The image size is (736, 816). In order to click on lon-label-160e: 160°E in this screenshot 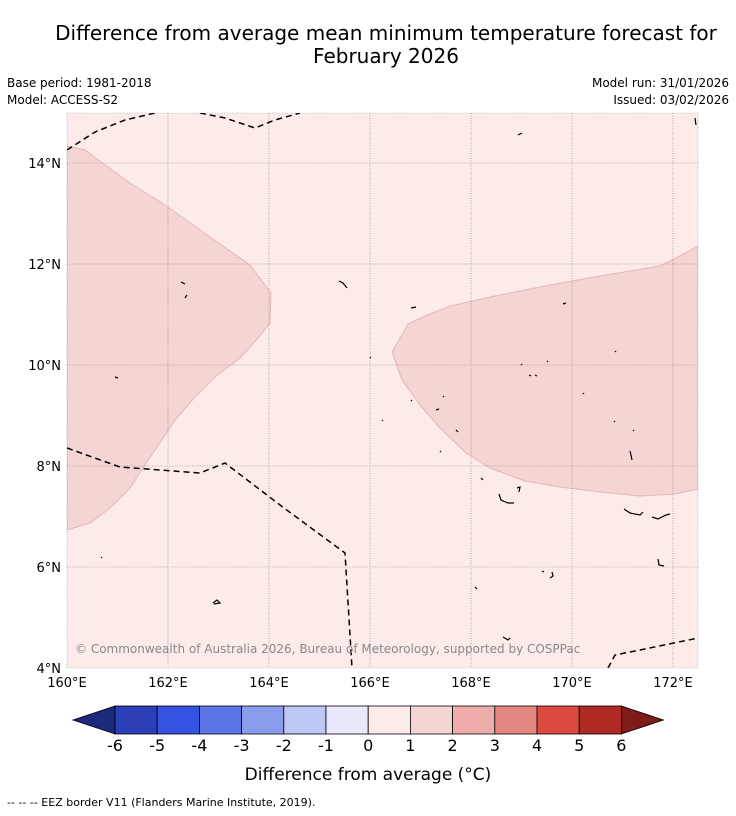, I will do `click(67, 683)`.